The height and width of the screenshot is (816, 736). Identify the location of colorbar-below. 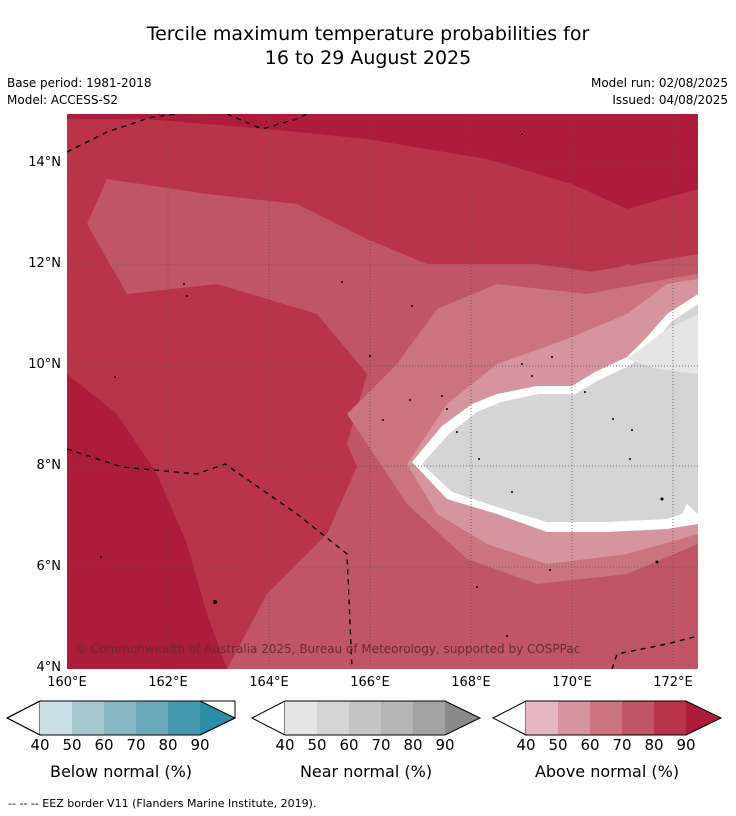
(121, 718).